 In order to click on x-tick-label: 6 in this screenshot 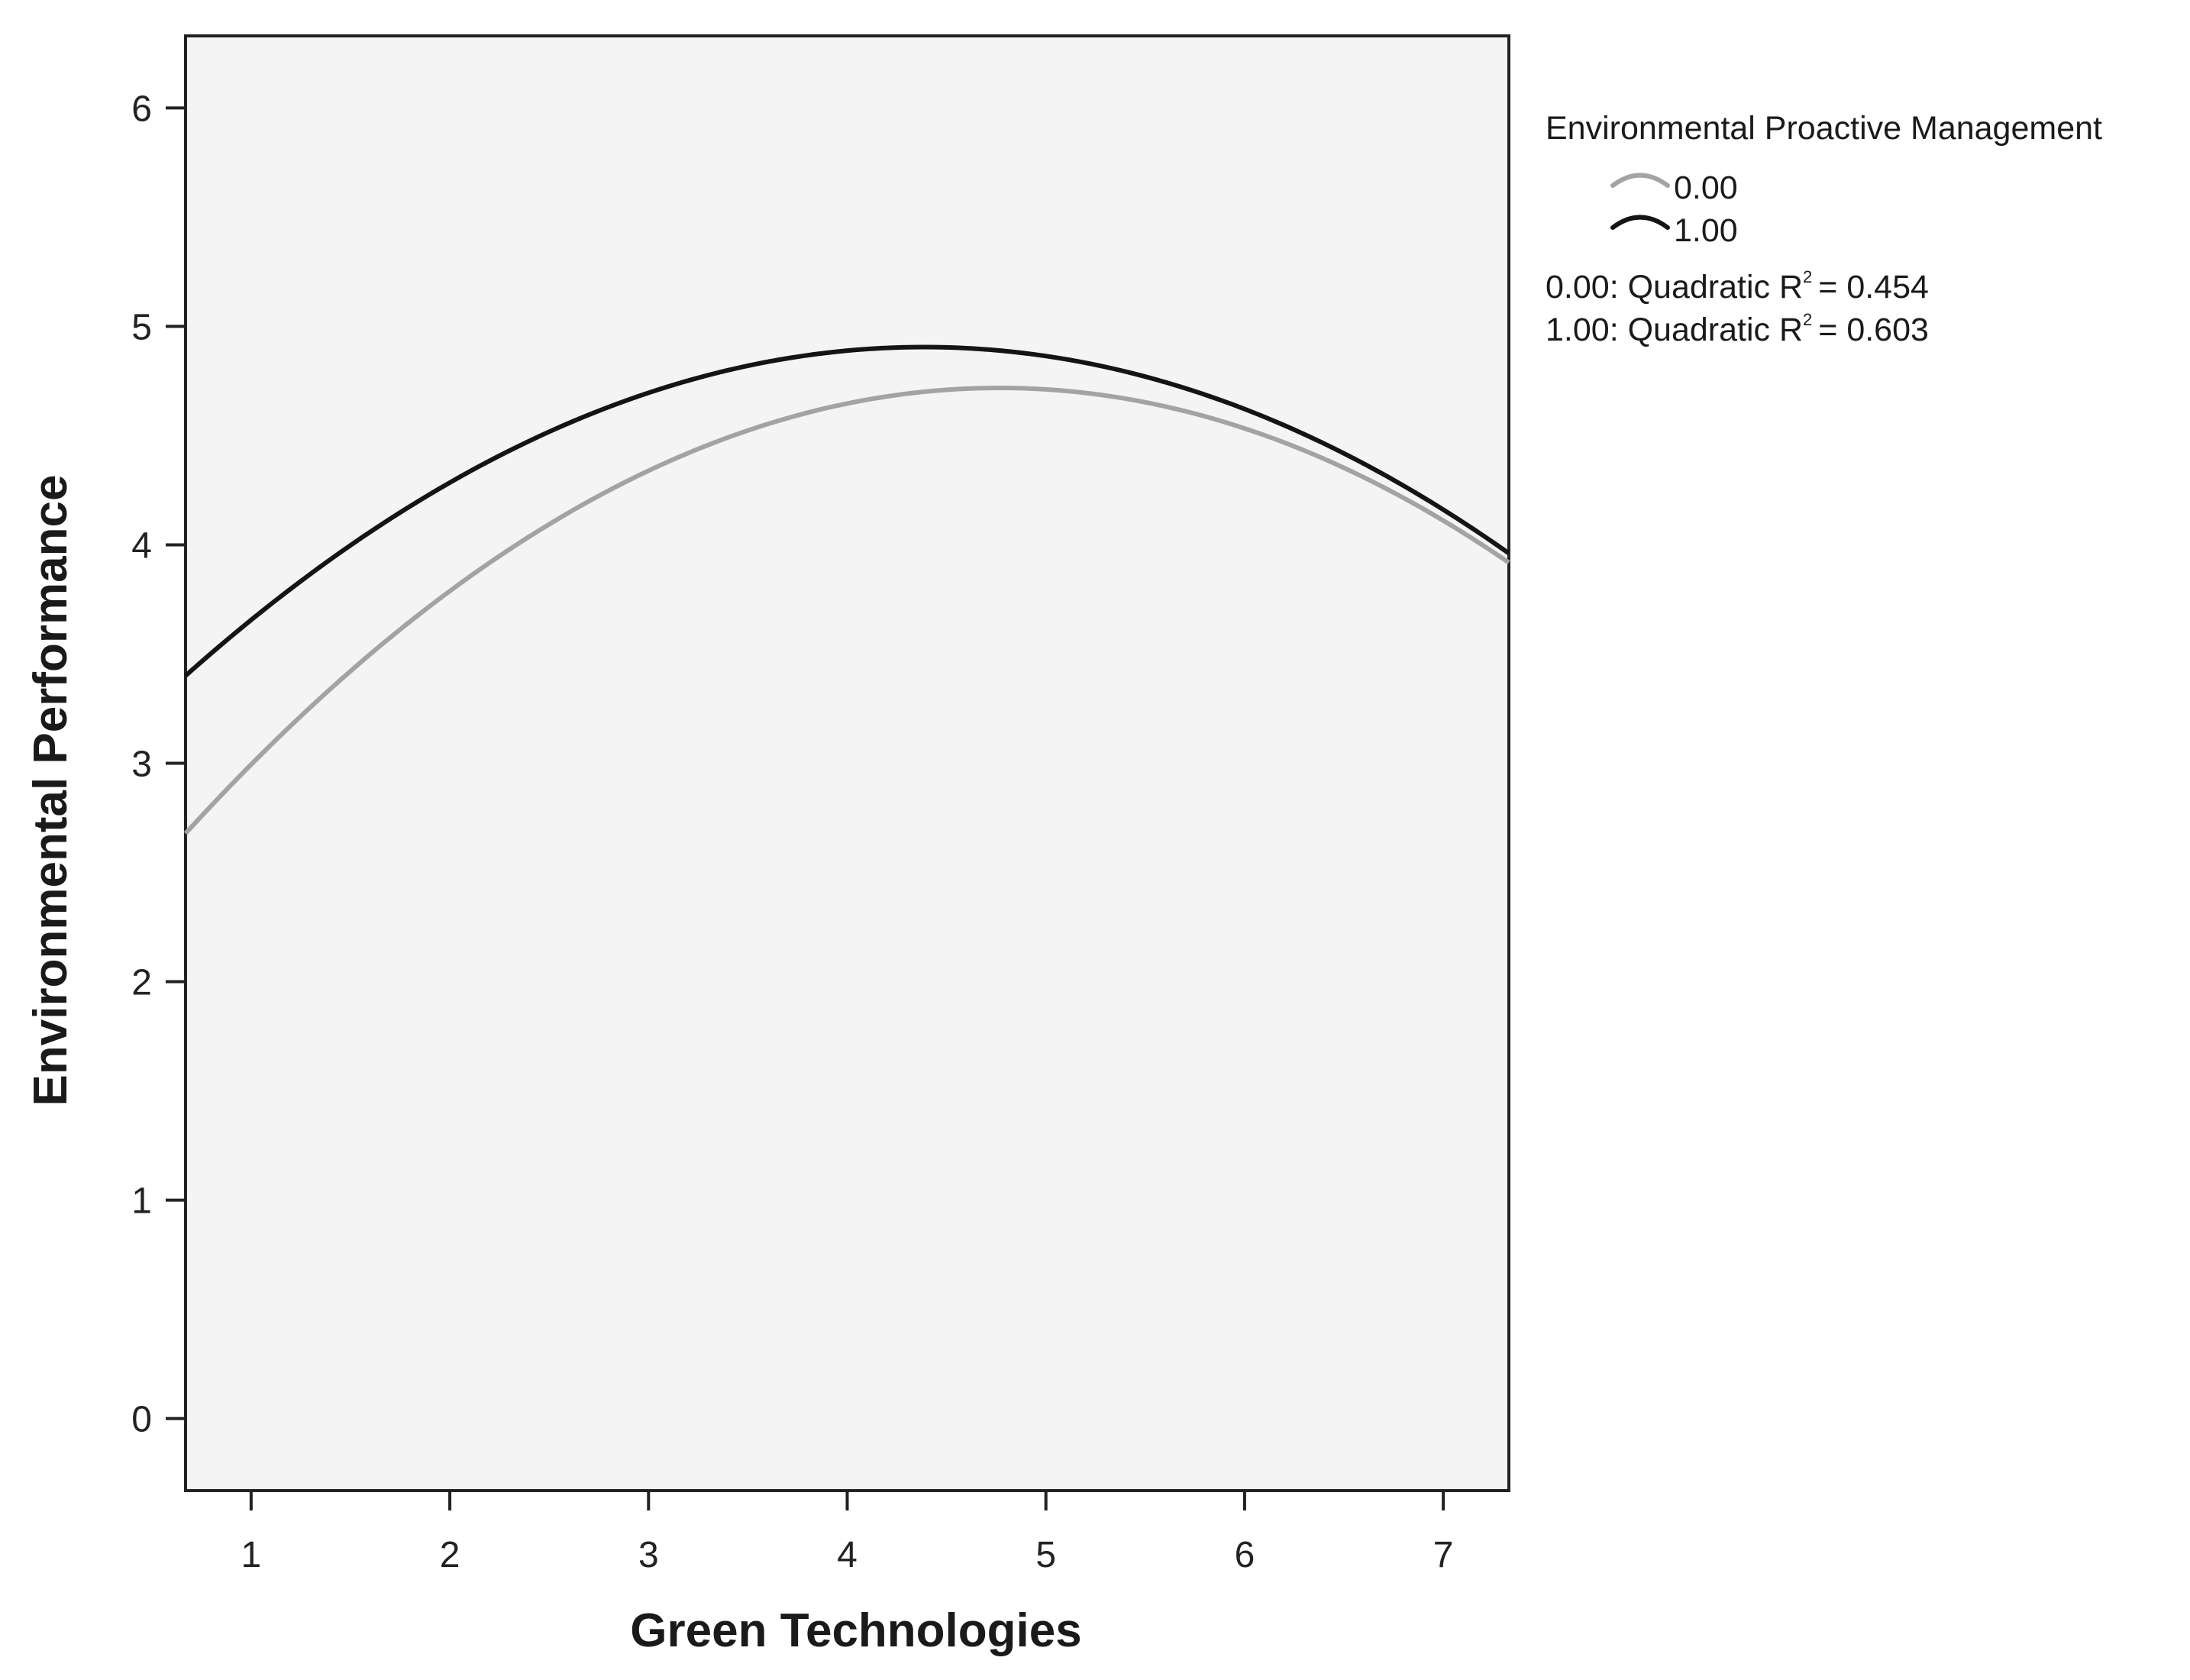, I will do `click(1245, 1555)`.